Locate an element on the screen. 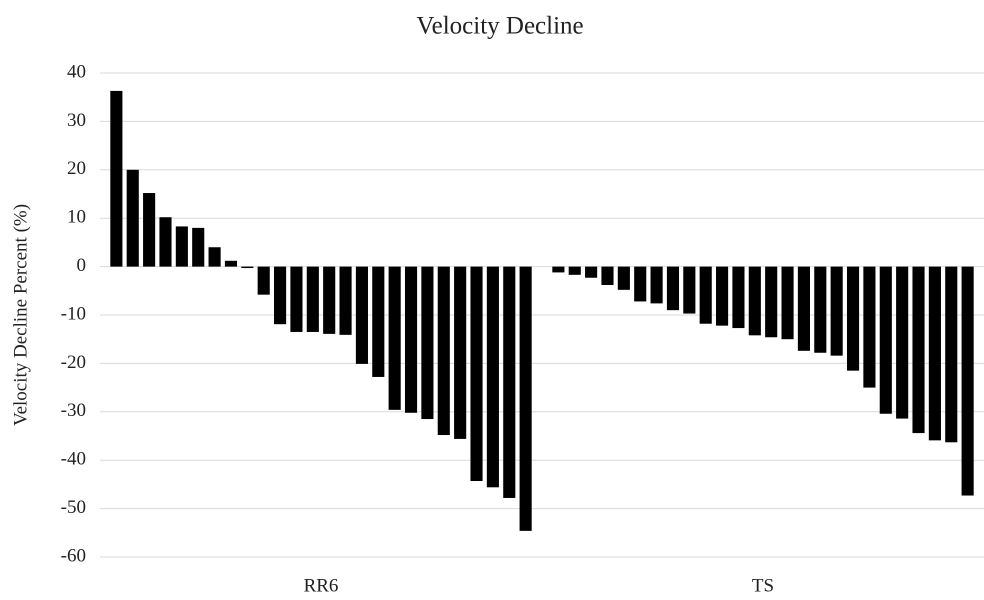 Image resolution: width=984 pixels, height=600 pixels. x-tick-label: RR6 is located at coordinates (321, 585).